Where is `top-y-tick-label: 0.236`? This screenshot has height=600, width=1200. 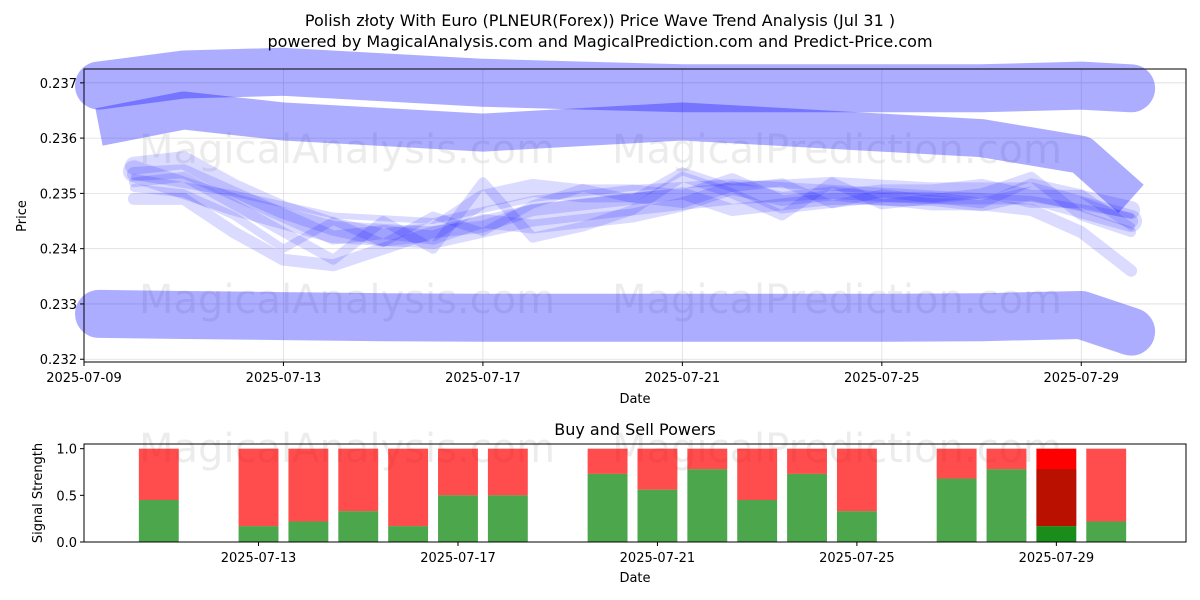
top-y-tick-label: 0.236 is located at coordinates (58, 139).